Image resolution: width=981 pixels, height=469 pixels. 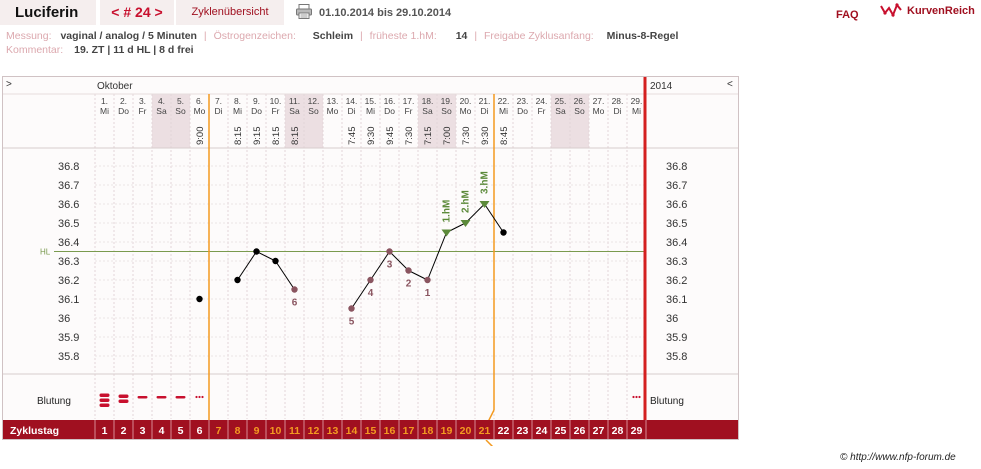 What do you see at coordinates (466, 136) in the screenshot?
I see `measure-time-label: 7:30` at bounding box center [466, 136].